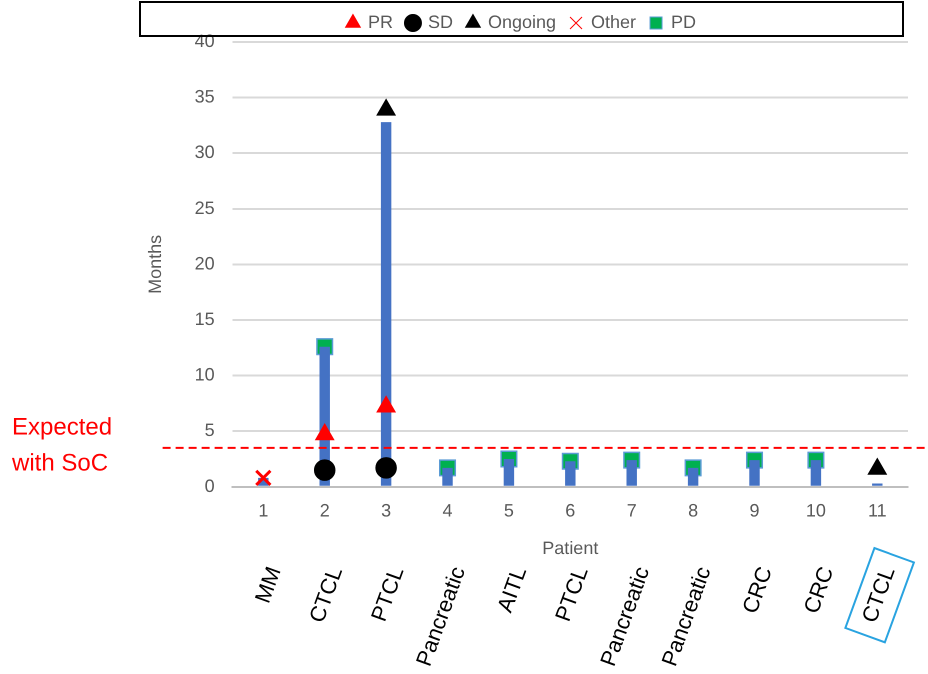 Image resolution: width=928 pixels, height=674 pixels. Describe the element at coordinates (204, 318) in the screenshot. I see `y-tick-label: 15` at that location.